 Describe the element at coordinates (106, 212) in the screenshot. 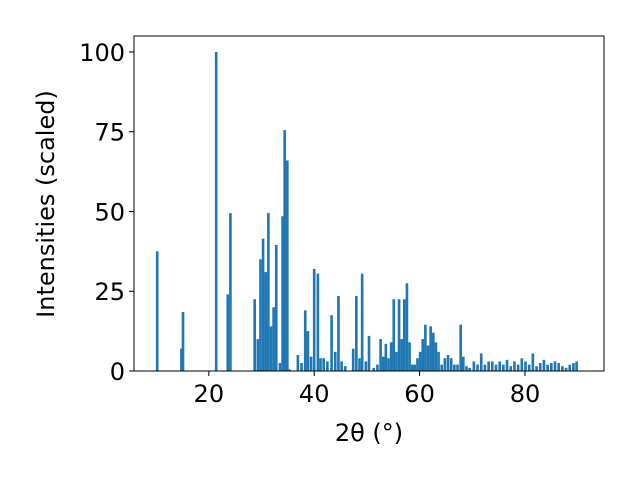

I see `y-axis-ticks: 0 25 50 75 100` at that location.